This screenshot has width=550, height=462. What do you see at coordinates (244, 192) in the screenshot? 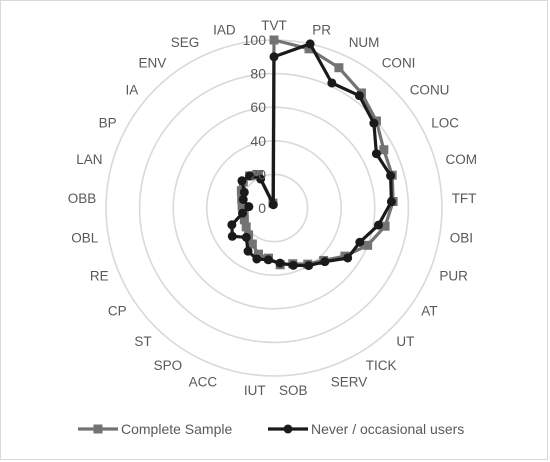
I see `point-s1-BP` at bounding box center [244, 192].